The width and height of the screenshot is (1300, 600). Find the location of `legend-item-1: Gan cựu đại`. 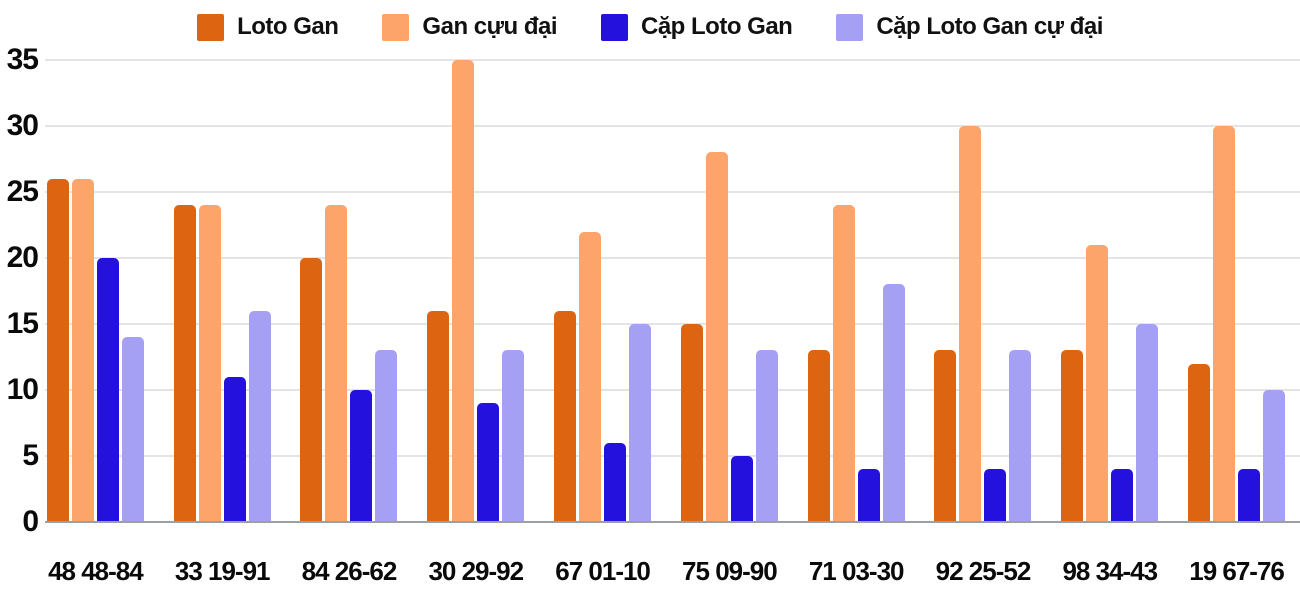

legend-item-1: Gan cựu đại is located at coordinates (469, 27).